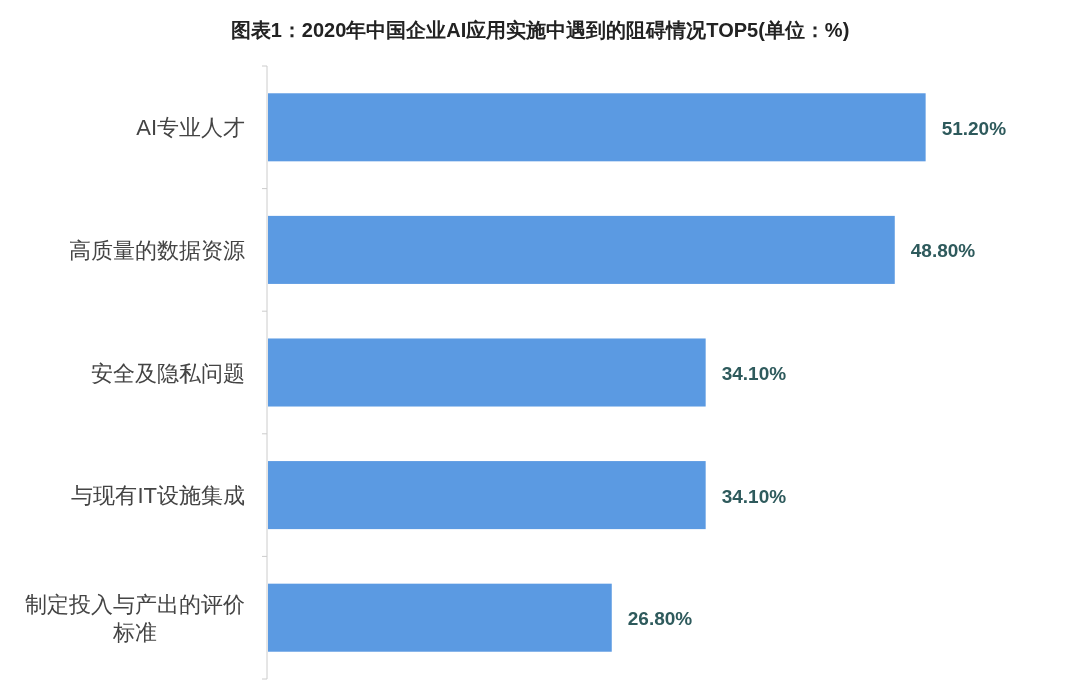  What do you see at coordinates (158, 495) in the screenshot?
I see `category-label: 与现有IT设施集成` at bounding box center [158, 495].